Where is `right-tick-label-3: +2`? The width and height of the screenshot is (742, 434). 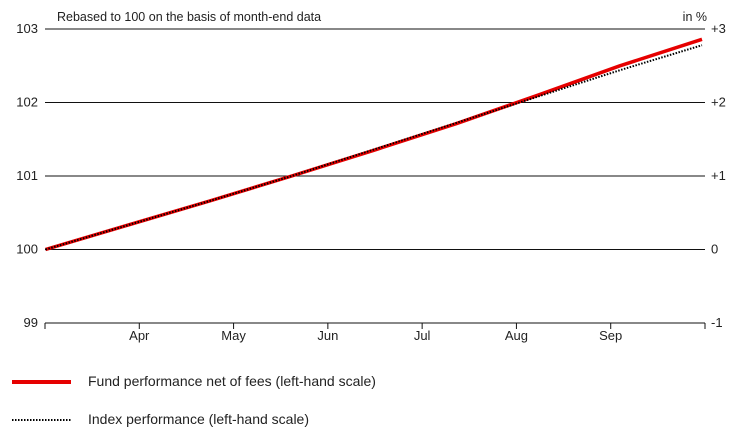 right-tick-label-3: +2 is located at coordinates (718, 102).